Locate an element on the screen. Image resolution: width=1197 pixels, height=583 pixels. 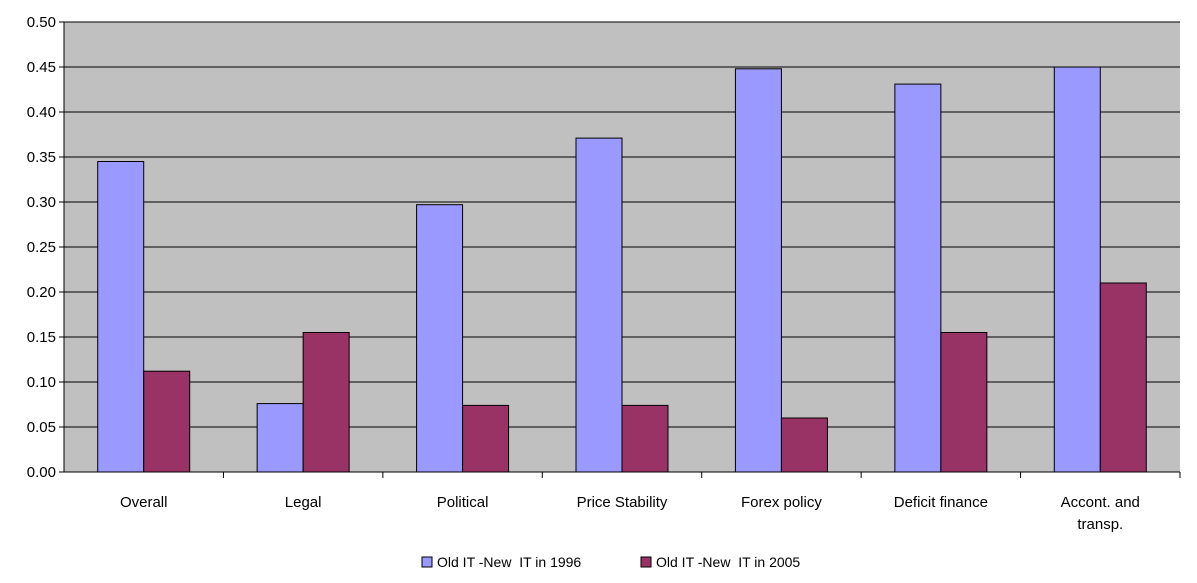
bar-1996-overall is located at coordinates (121, 317).